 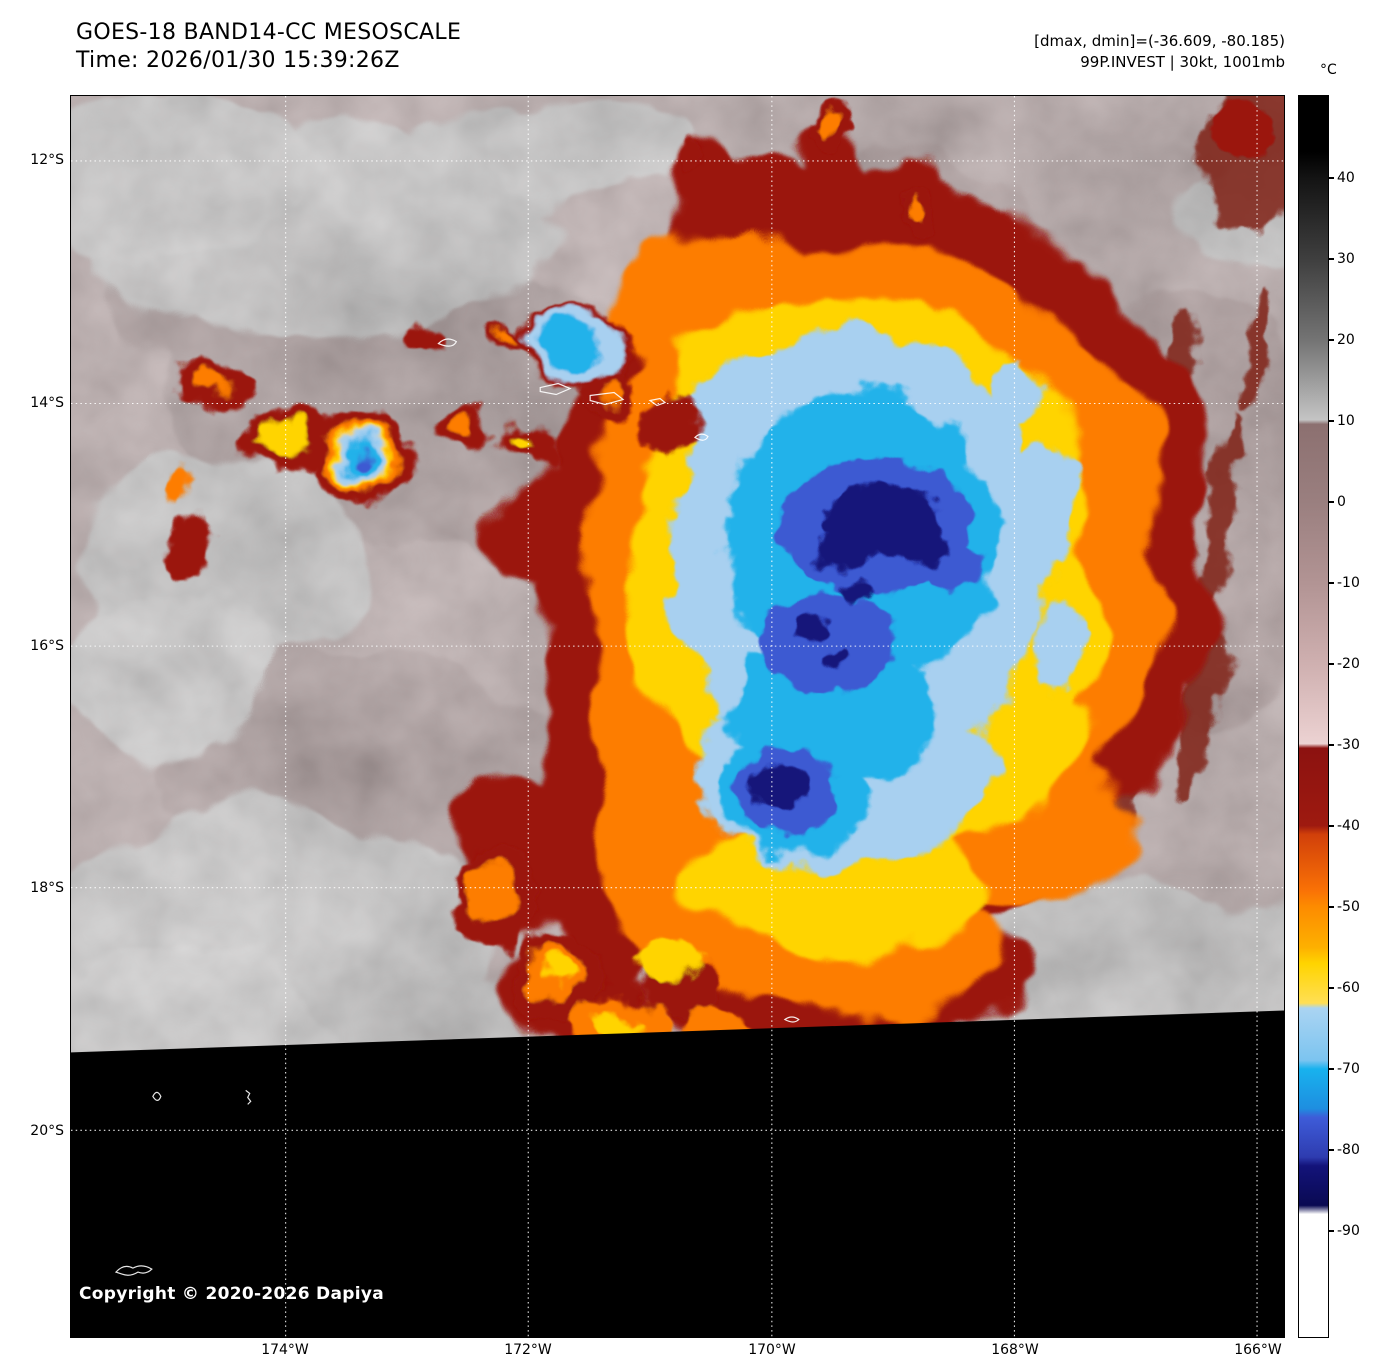 I want to click on colorbar-label-n90: -90, so click(x=1348, y=1231).